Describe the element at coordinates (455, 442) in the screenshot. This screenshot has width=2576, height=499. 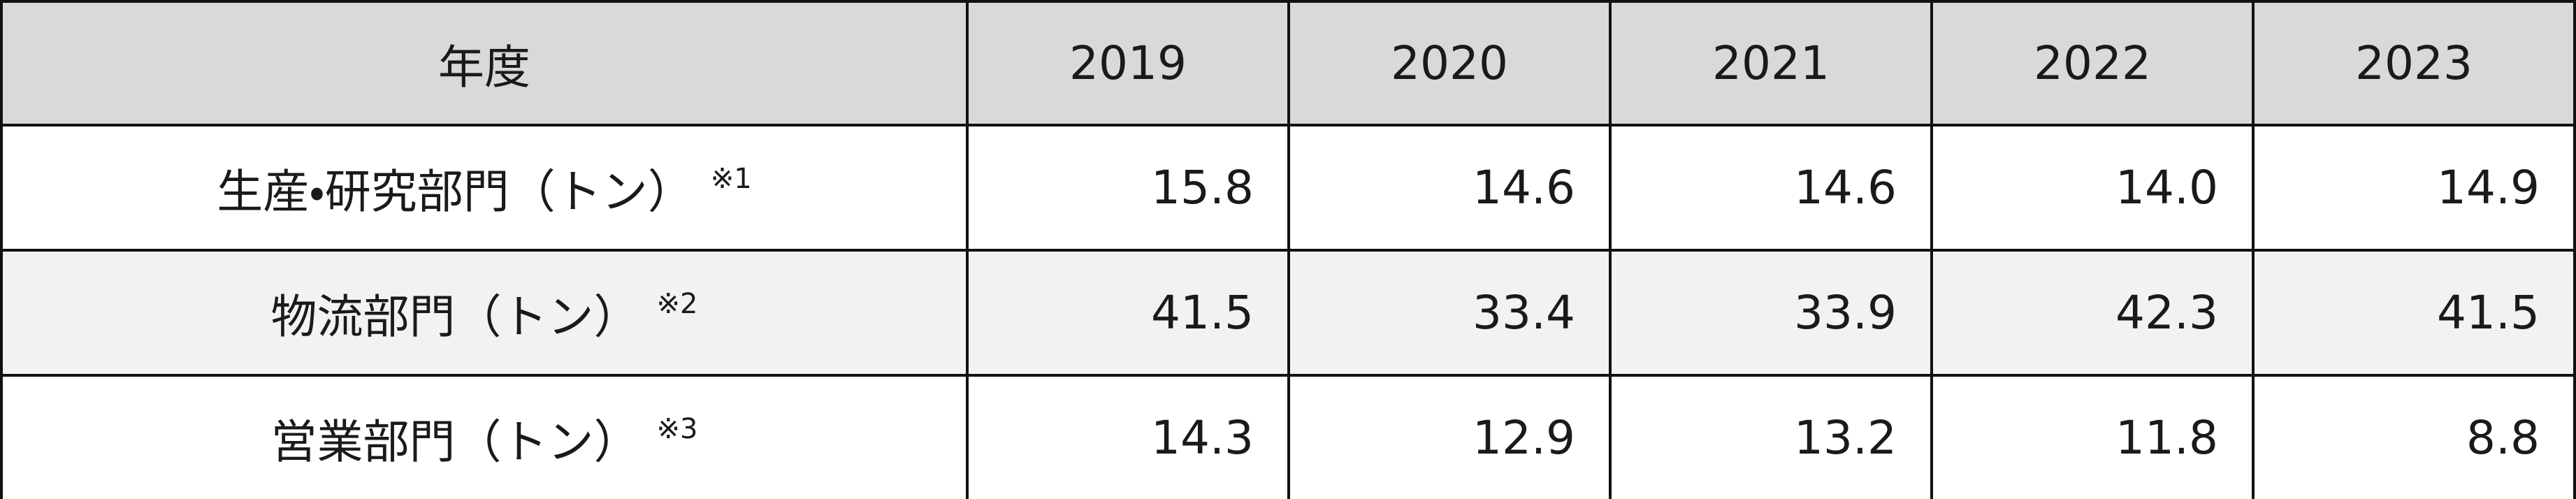
I see `row-label: 営業部門（トン）` at that location.